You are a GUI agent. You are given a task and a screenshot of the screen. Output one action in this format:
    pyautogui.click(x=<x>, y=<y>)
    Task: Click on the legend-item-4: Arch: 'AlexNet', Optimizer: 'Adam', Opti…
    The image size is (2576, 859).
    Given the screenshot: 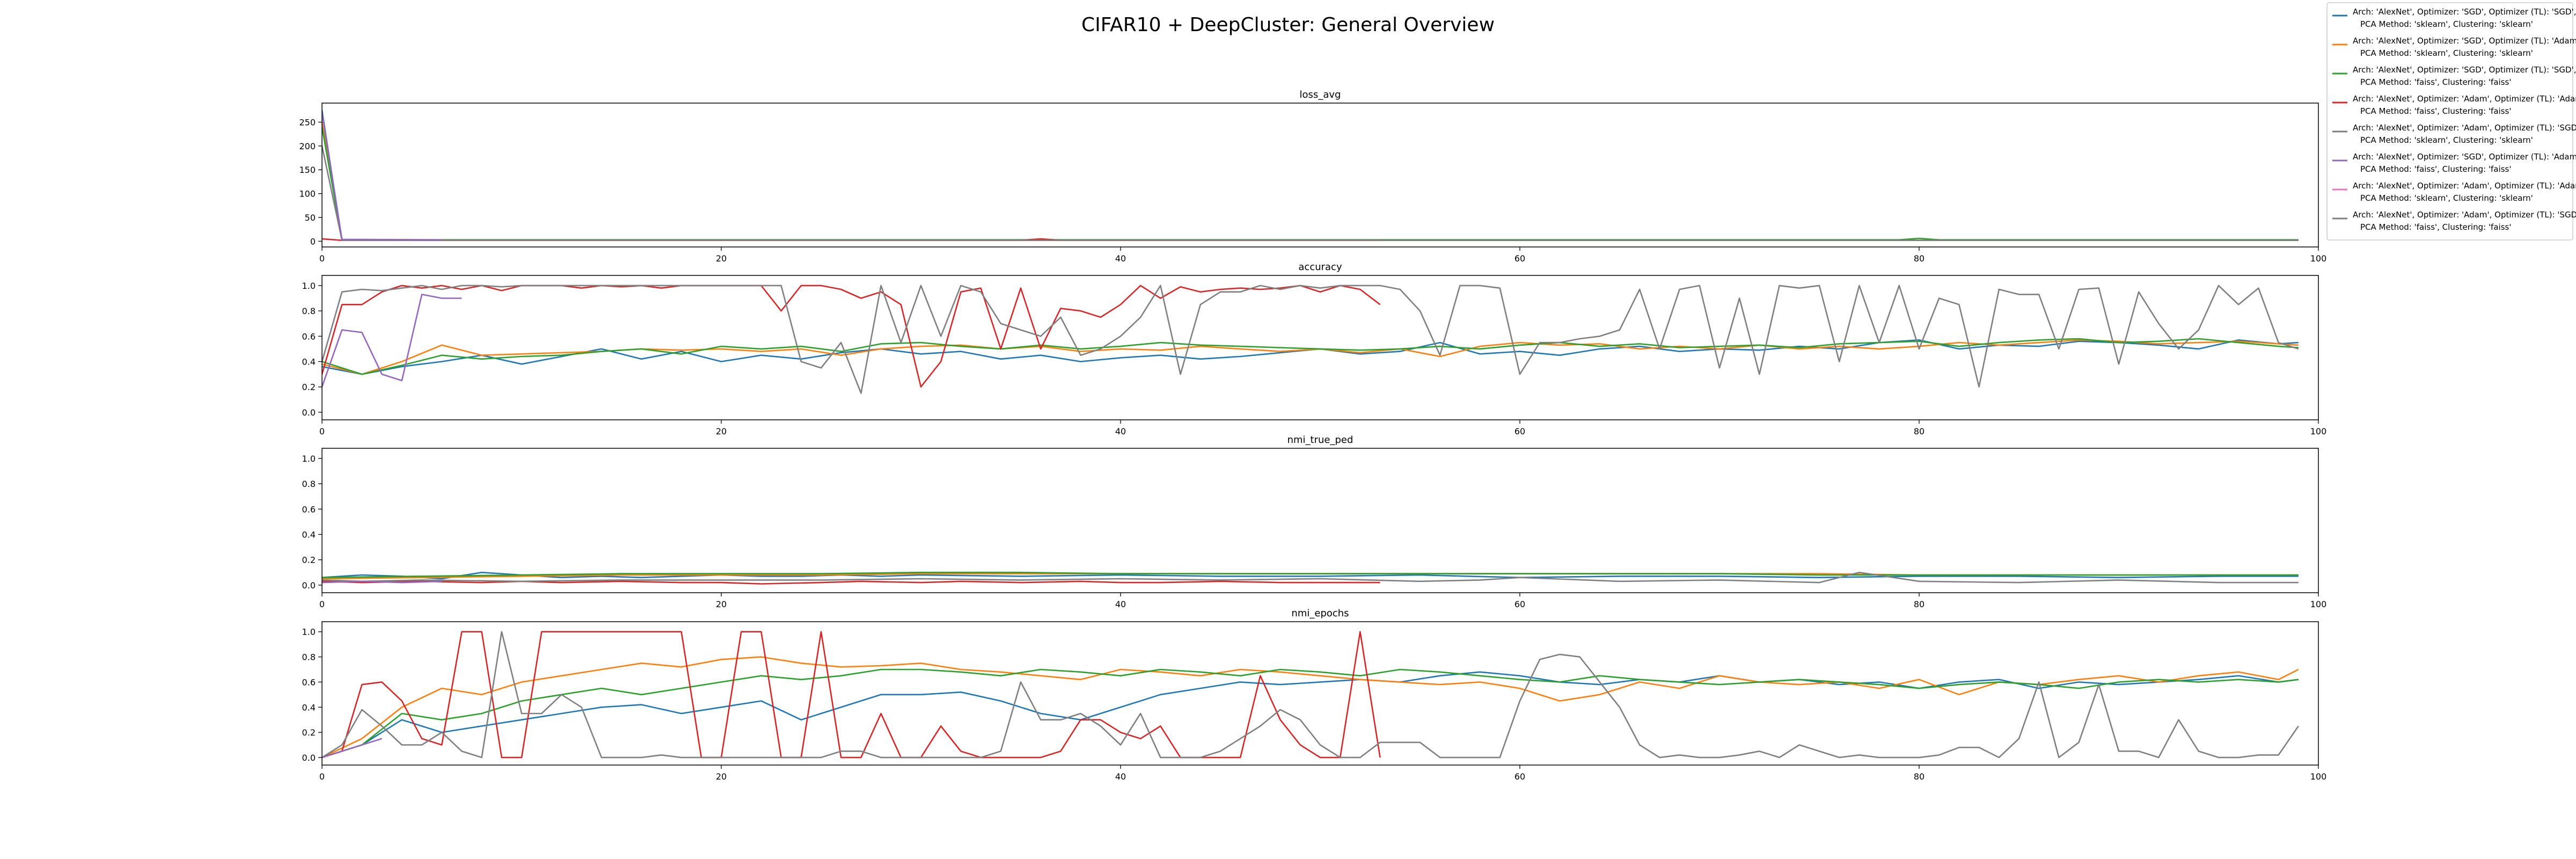 What is the action you would take?
    pyautogui.click(x=2454, y=105)
    